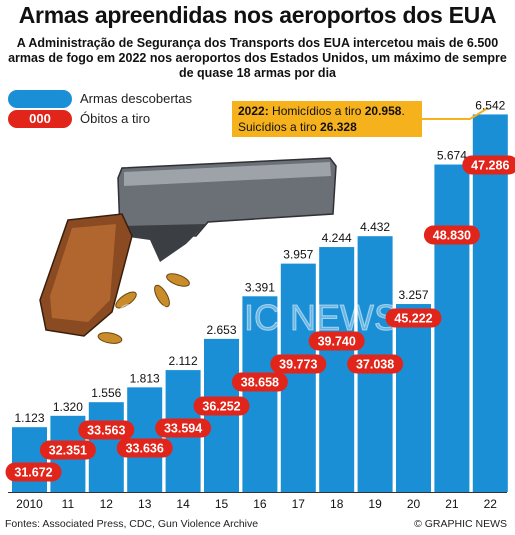  What do you see at coordinates (299, 504) in the screenshot?
I see `x-tick-17: 17` at bounding box center [299, 504].